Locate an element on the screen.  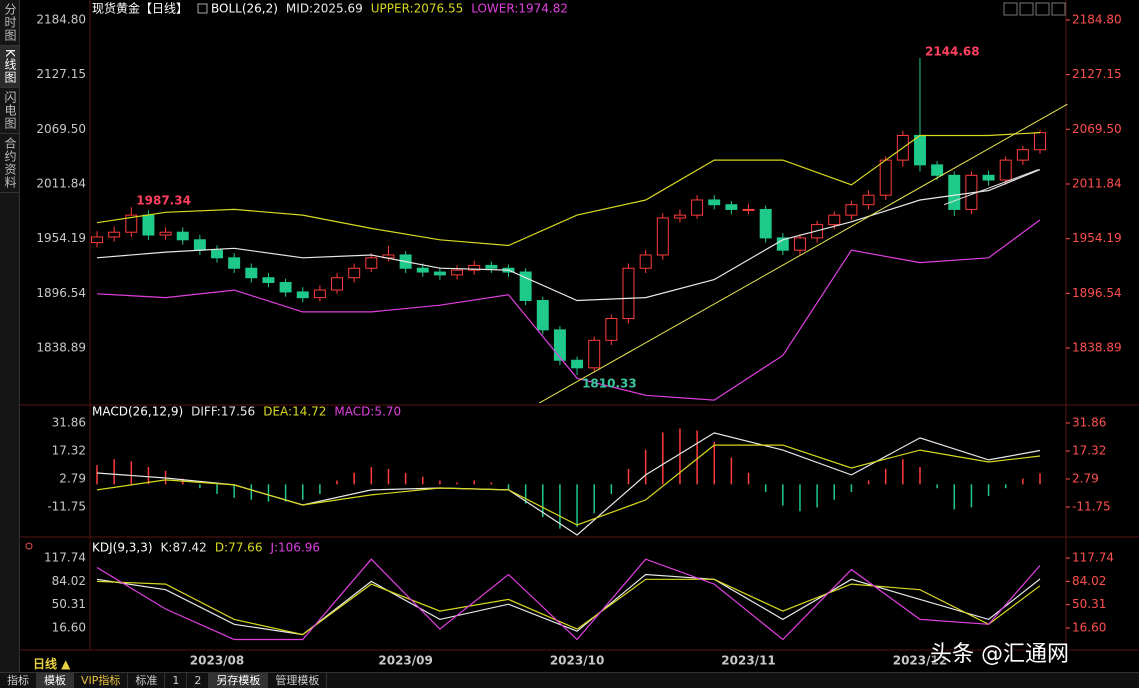
legend-text: BOLL(26,2) is located at coordinates (244, 9).